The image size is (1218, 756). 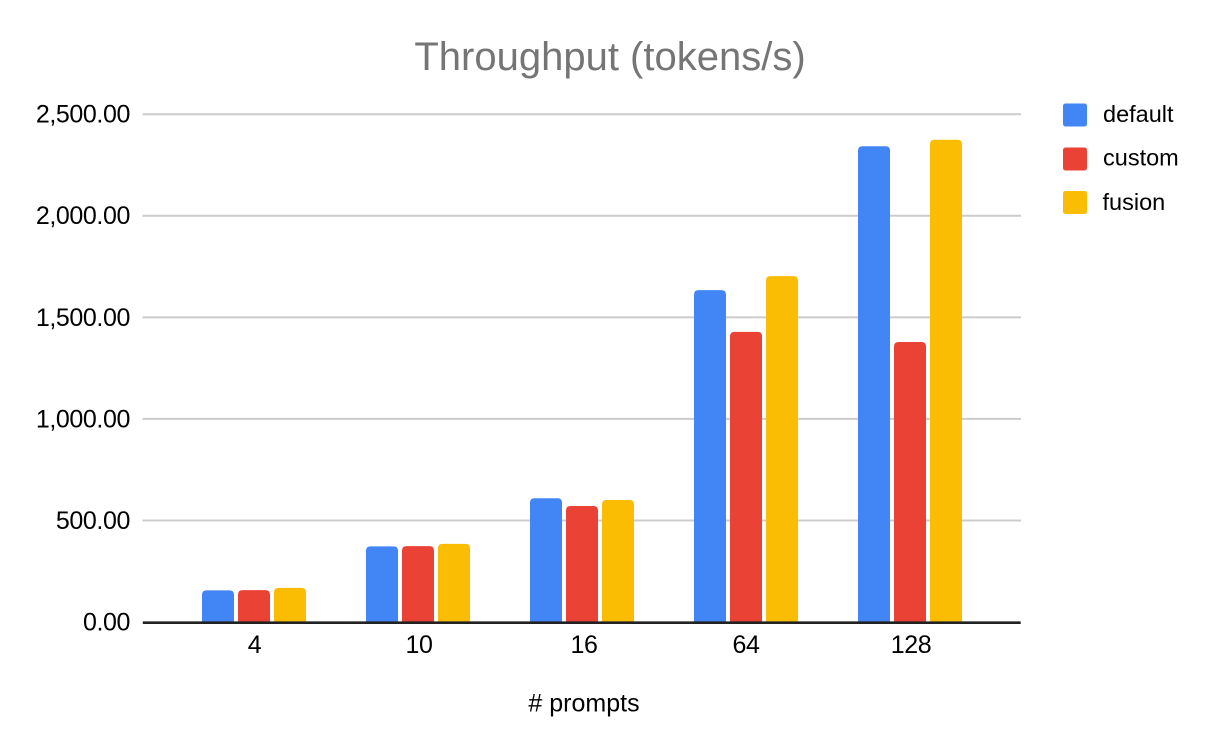 What do you see at coordinates (83, 419) in the screenshot?
I see `svg-text: 1,000.00` at bounding box center [83, 419].